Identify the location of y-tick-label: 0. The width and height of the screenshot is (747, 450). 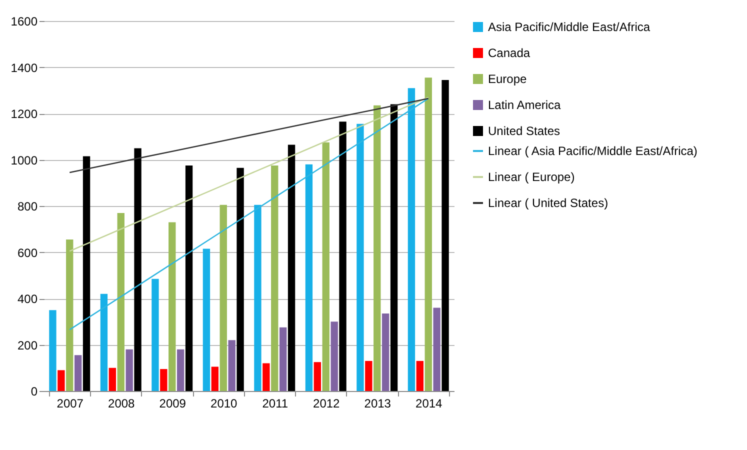
(34, 391).